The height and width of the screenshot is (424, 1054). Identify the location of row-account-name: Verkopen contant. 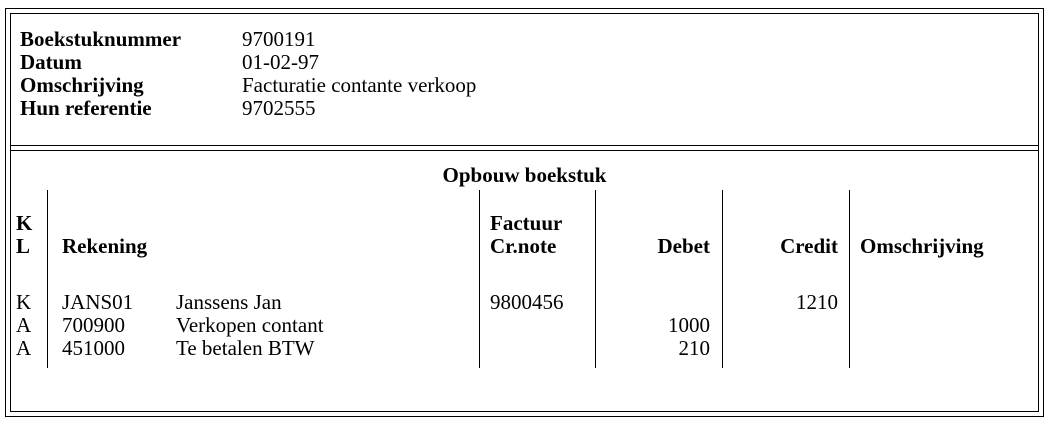
(250, 325).